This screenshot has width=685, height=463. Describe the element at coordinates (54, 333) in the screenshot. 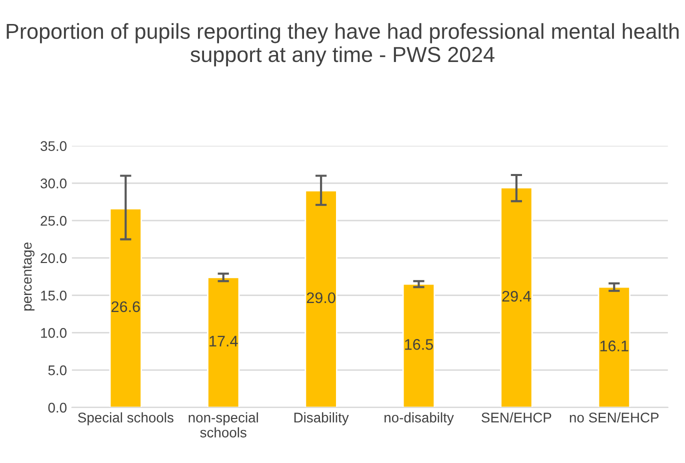

I see `y-tick-label: 10.0` at that location.